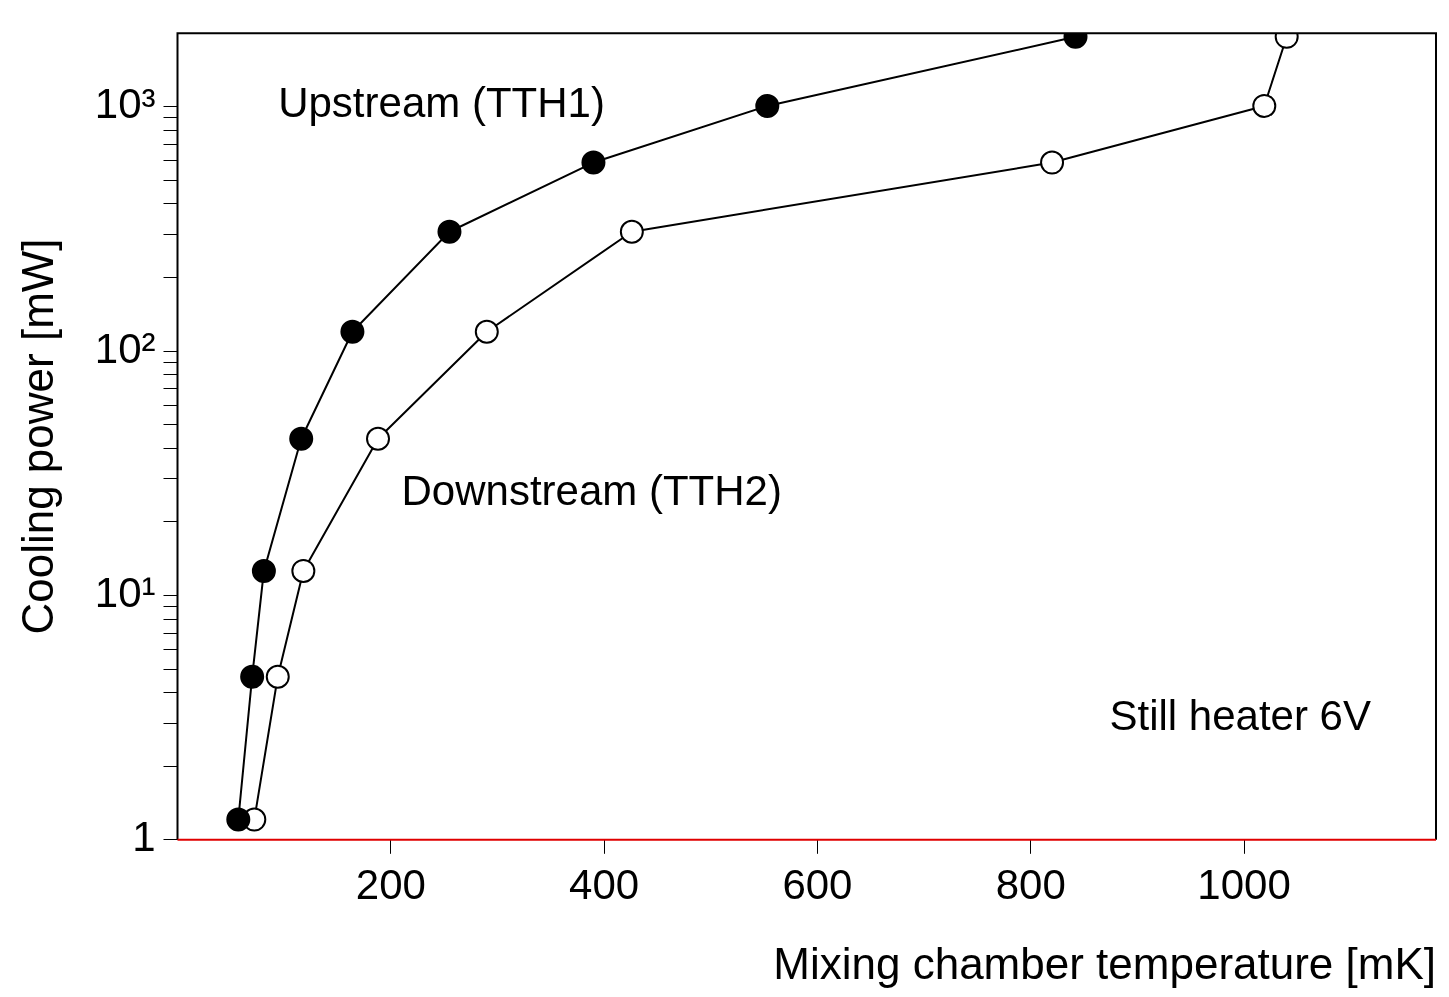 The width and height of the screenshot is (1449, 997). What do you see at coordinates (144, 837) in the screenshot?
I see `y-tick-label: 1` at bounding box center [144, 837].